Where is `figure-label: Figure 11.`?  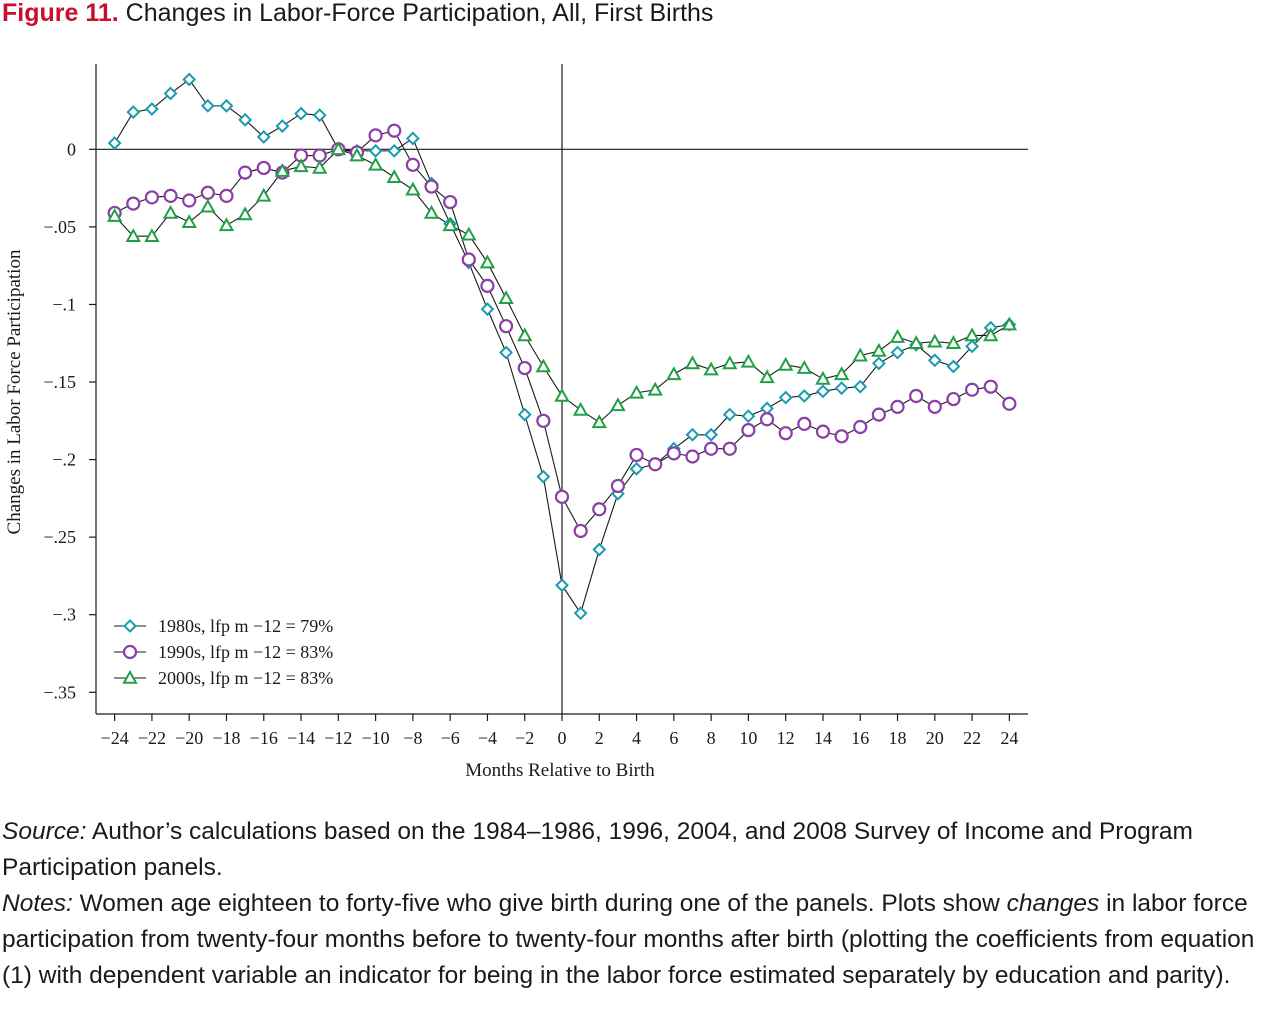
figure-label: Figure 11. is located at coordinates (60, 13).